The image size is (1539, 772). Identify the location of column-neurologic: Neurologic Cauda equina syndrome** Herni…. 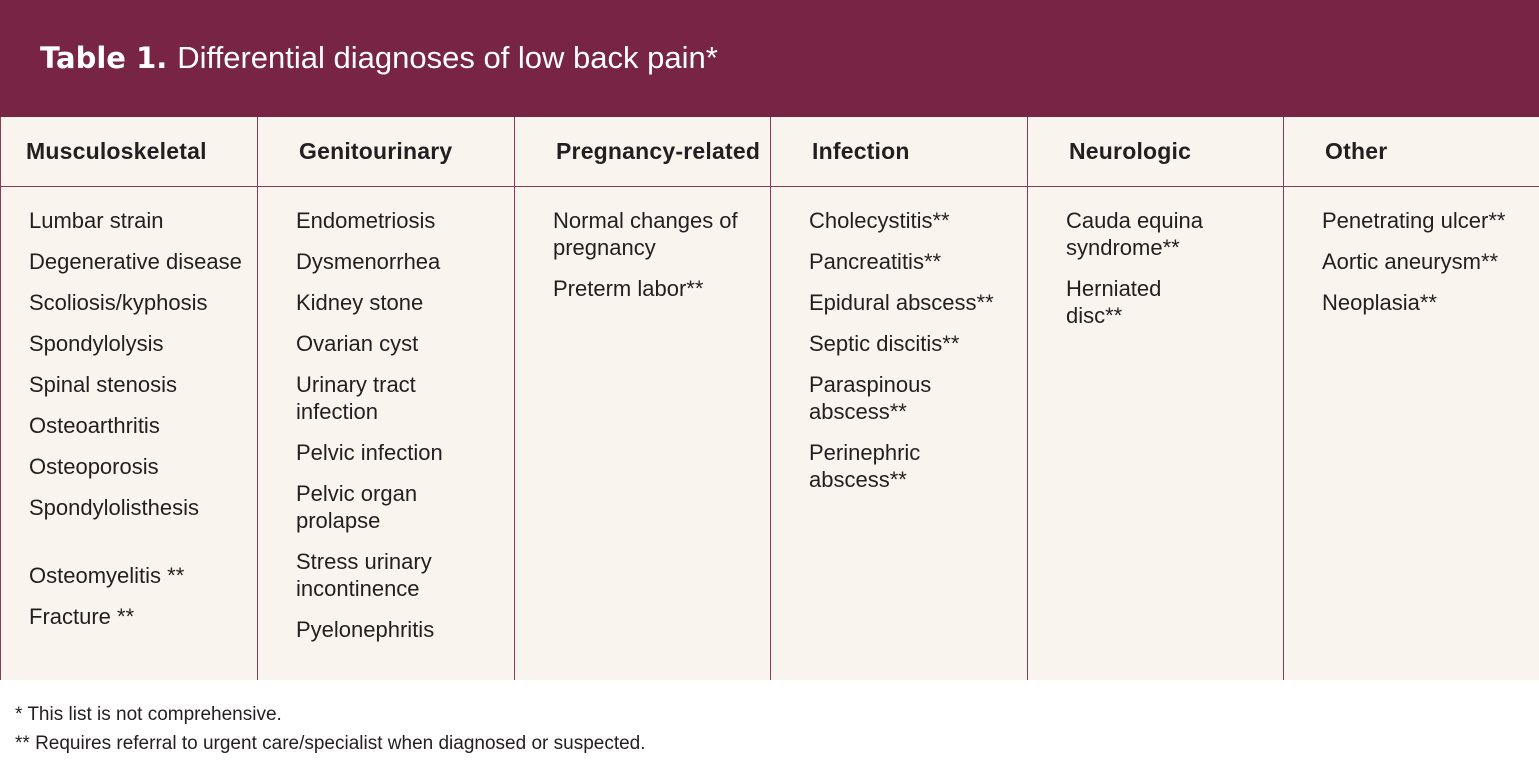
(1155, 398).